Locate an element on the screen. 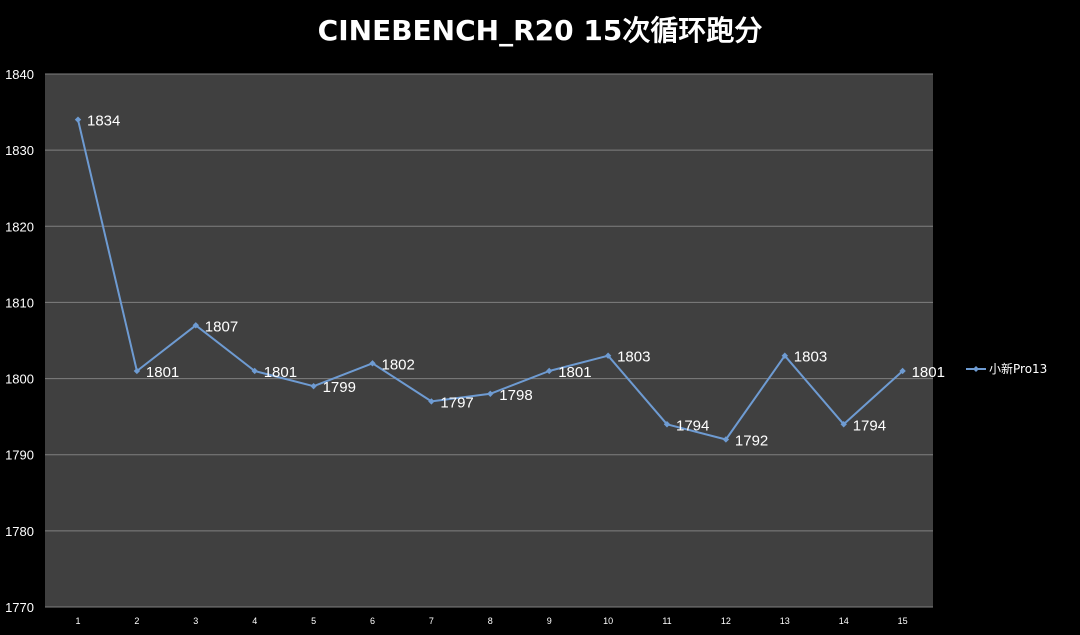 Image resolution: width=1080 pixels, height=635 pixels. x-tick-label: 11 is located at coordinates (666, 621).